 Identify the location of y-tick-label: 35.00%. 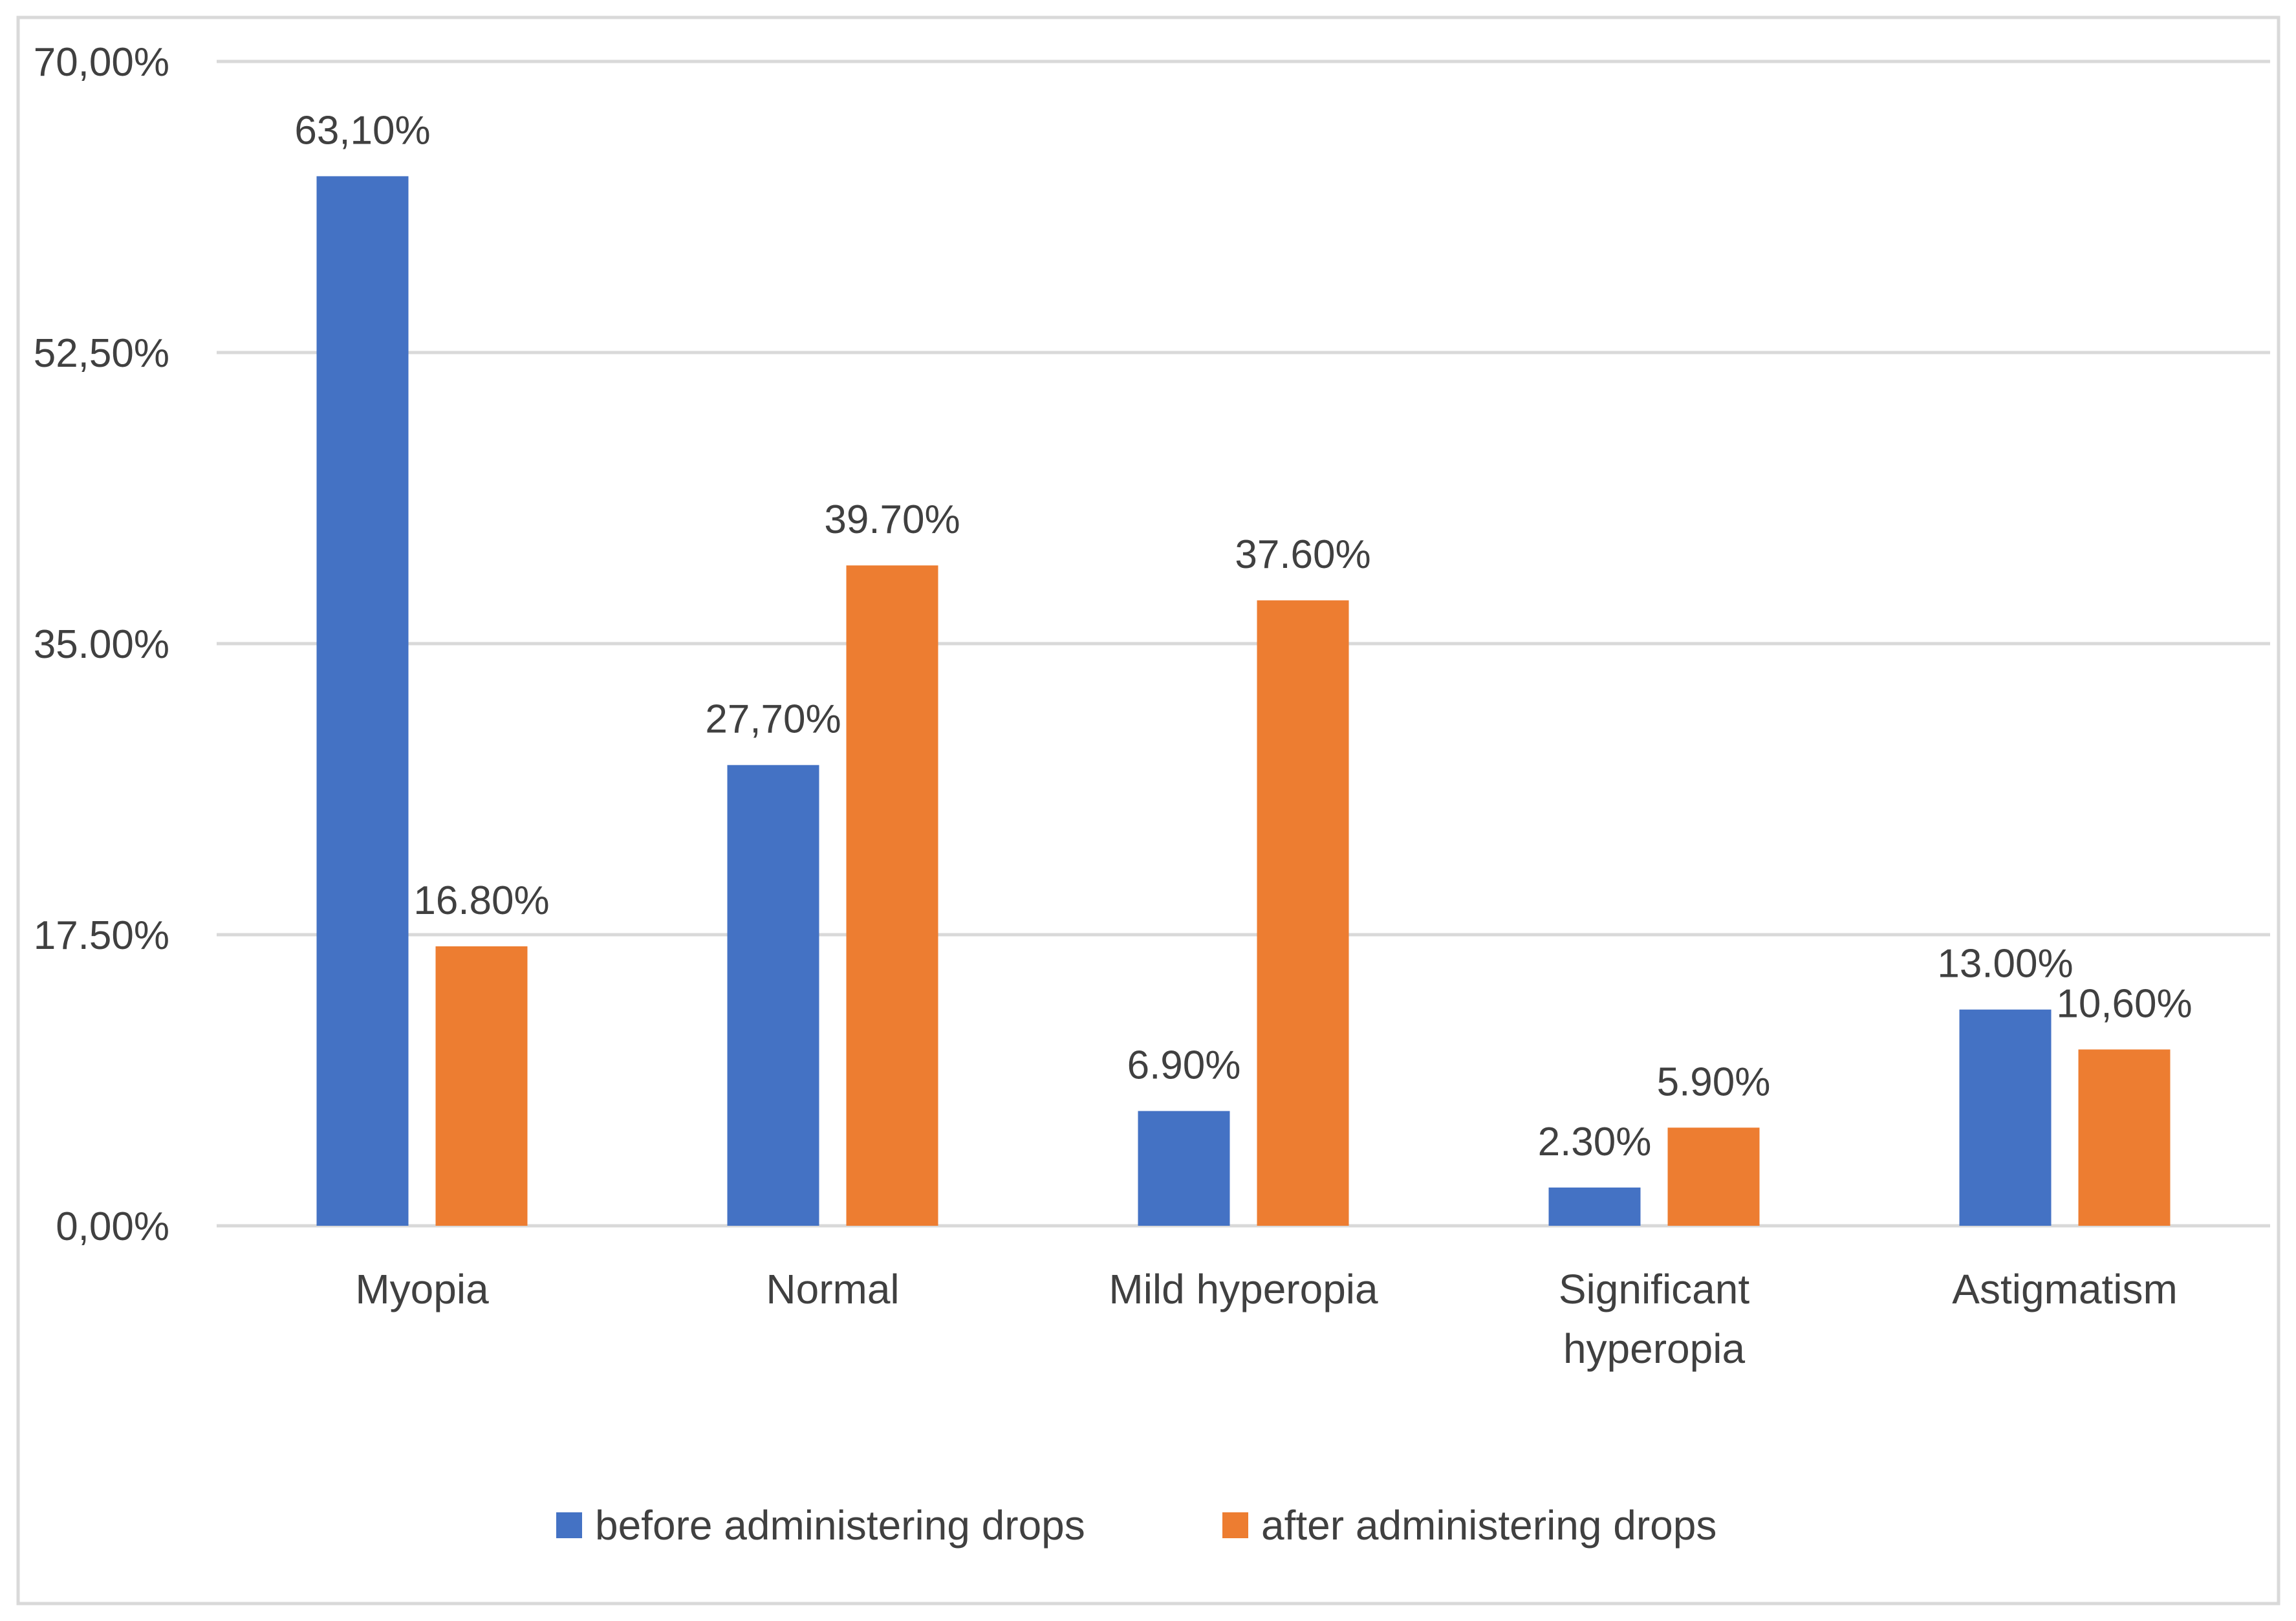
(101, 644).